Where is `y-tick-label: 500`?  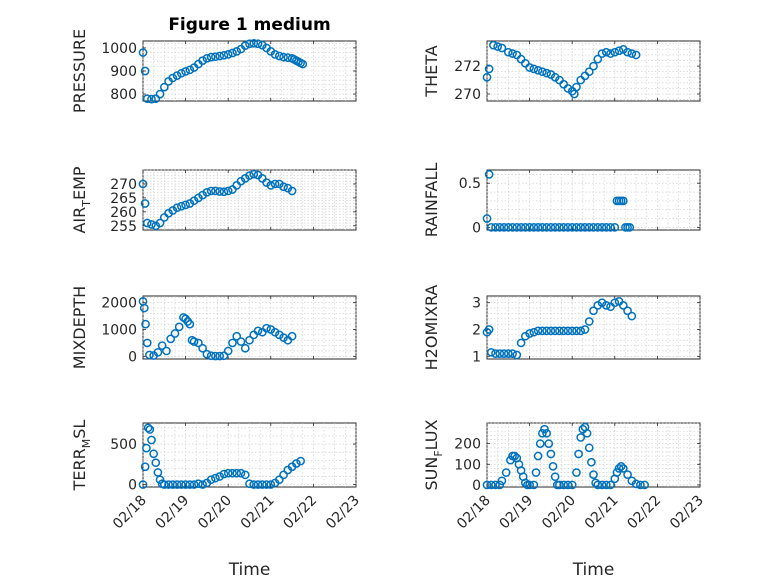
y-tick-label: 500 is located at coordinates (123, 445).